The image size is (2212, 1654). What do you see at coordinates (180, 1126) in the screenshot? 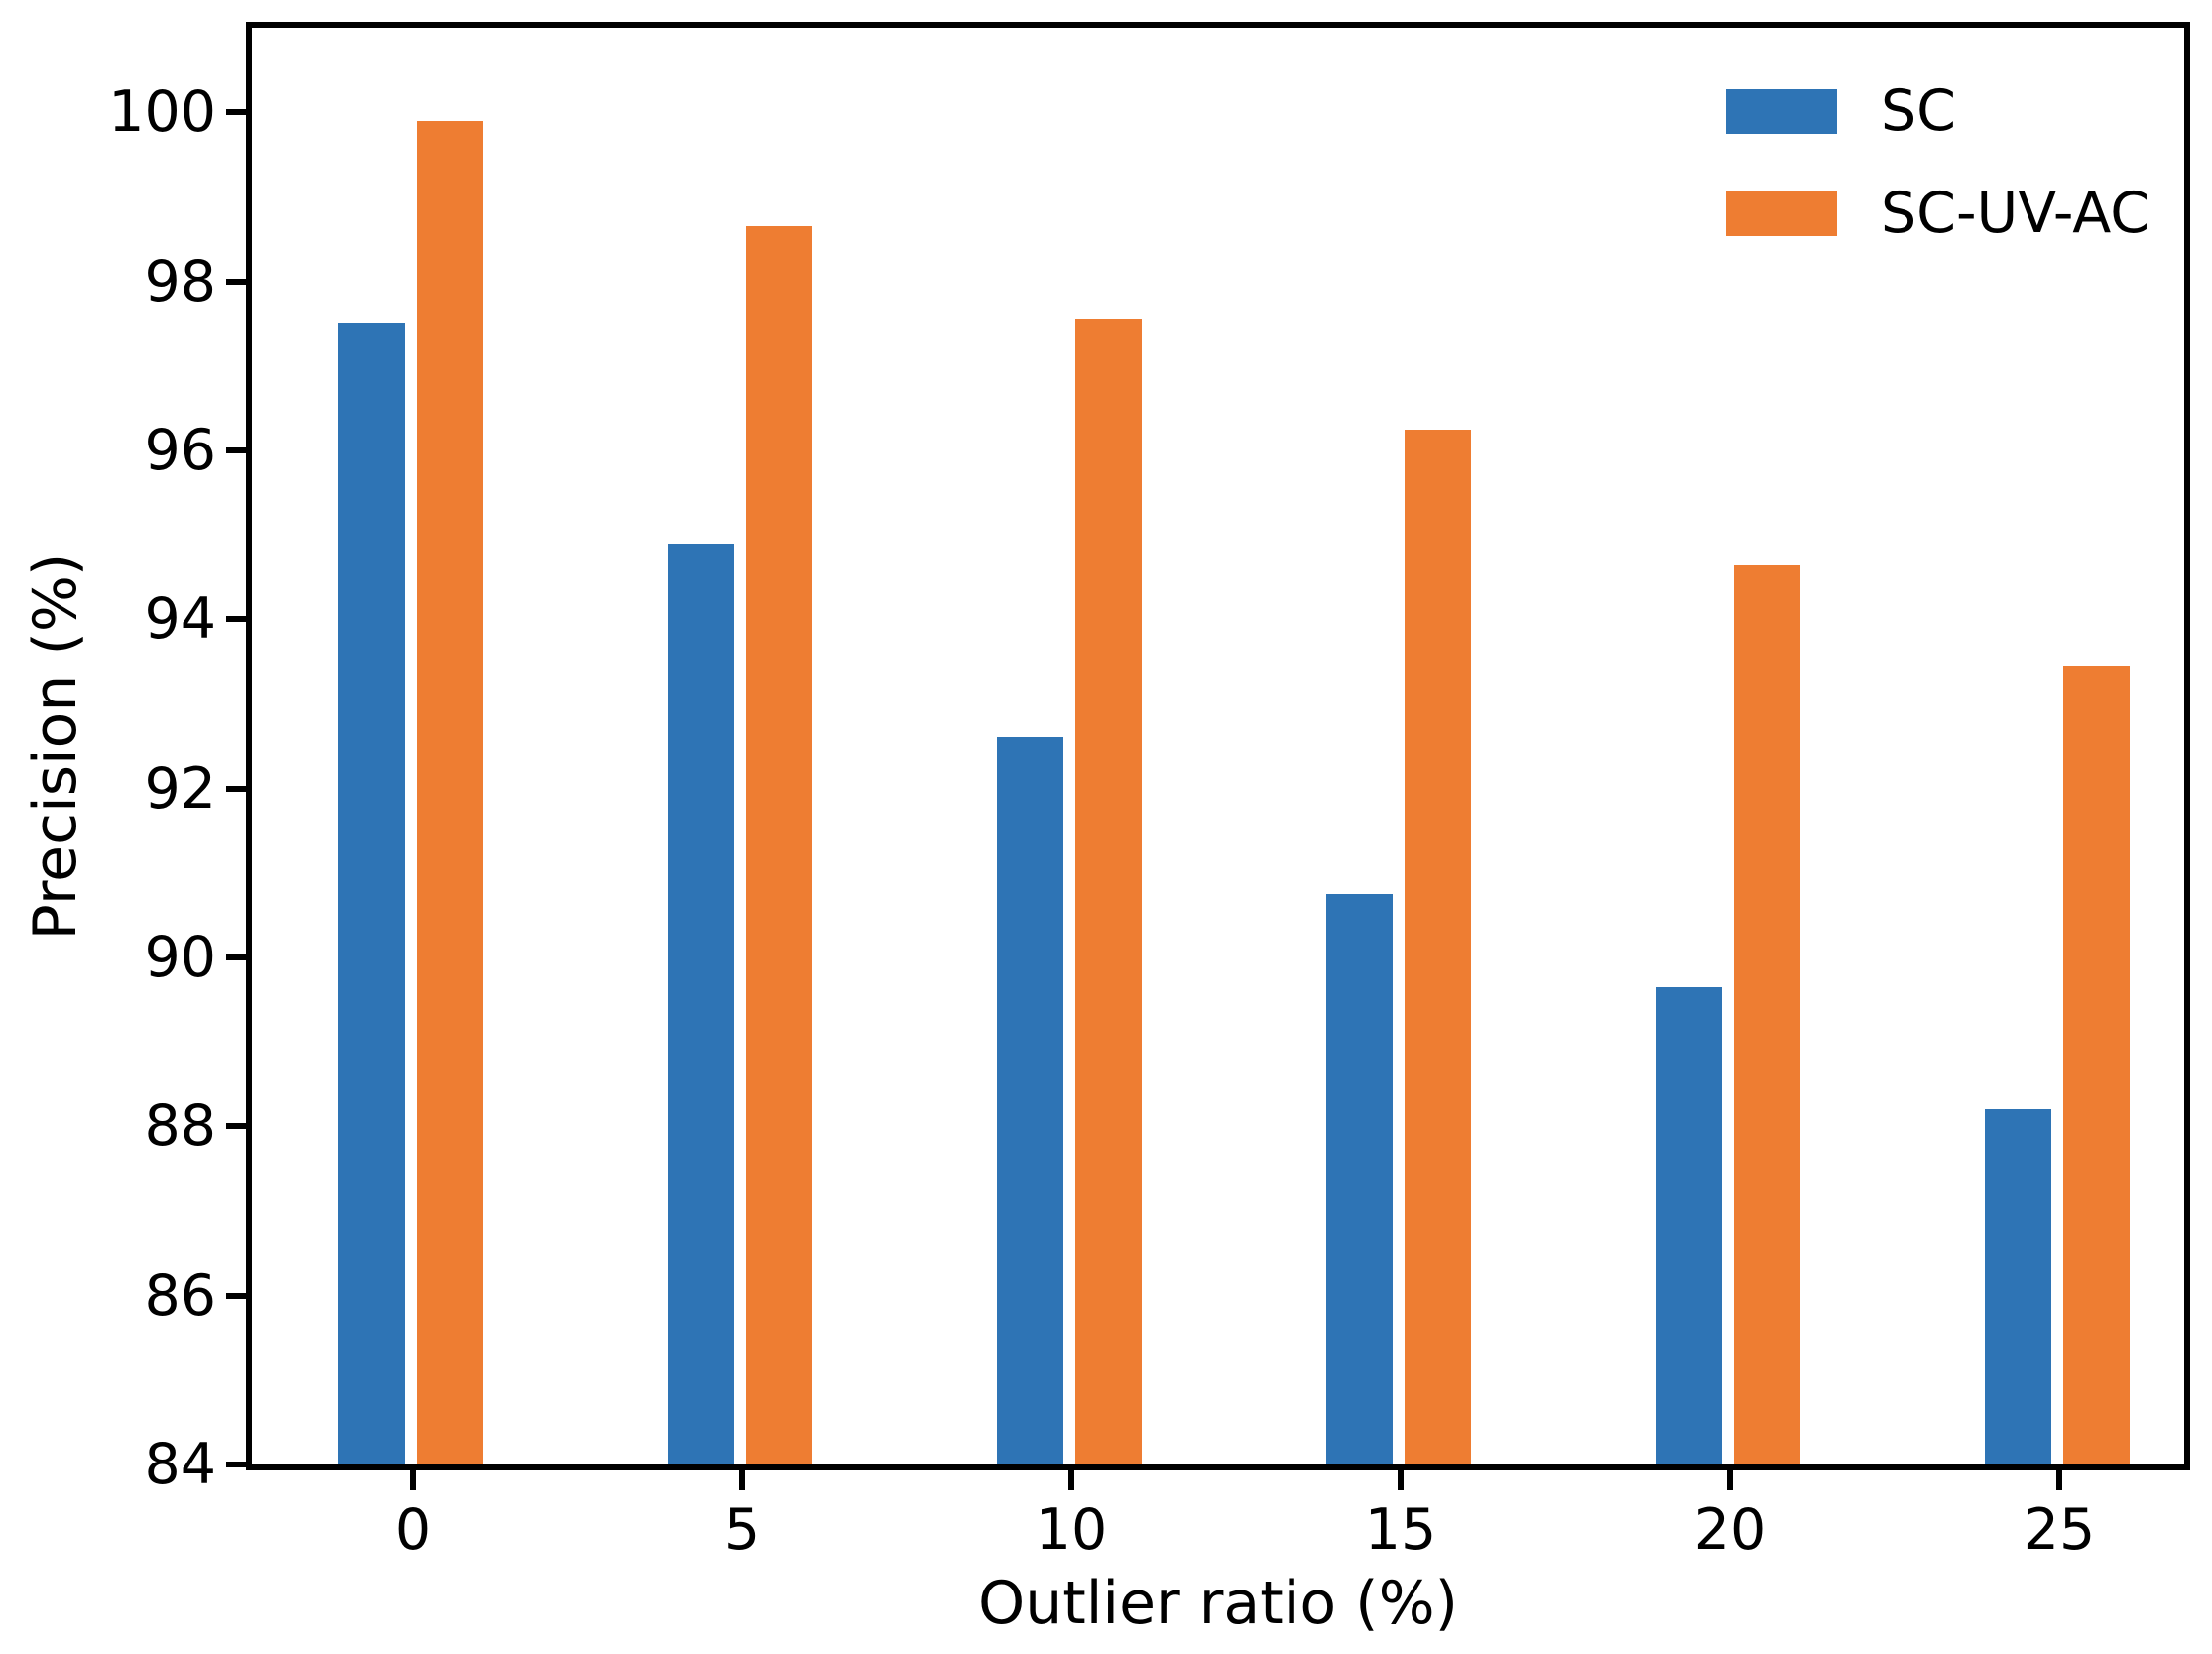
I see `y-tick-label-88: 88` at bounding box center [180, 1126].